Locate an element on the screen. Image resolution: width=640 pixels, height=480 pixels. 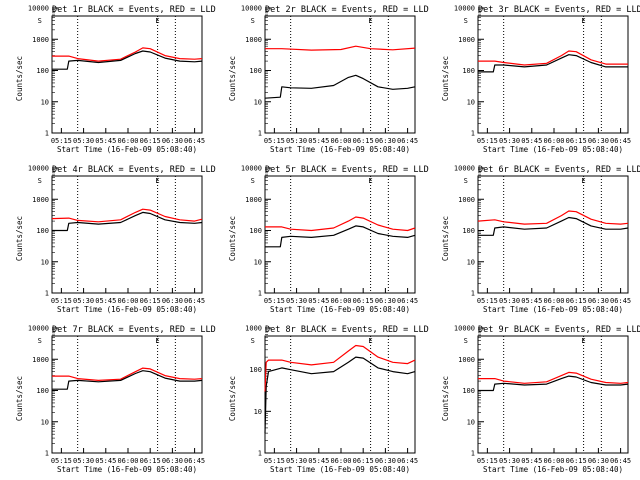
panel-title: Det 6r BLACK = Events, RED = LLD is located at coordinates (559, 170).